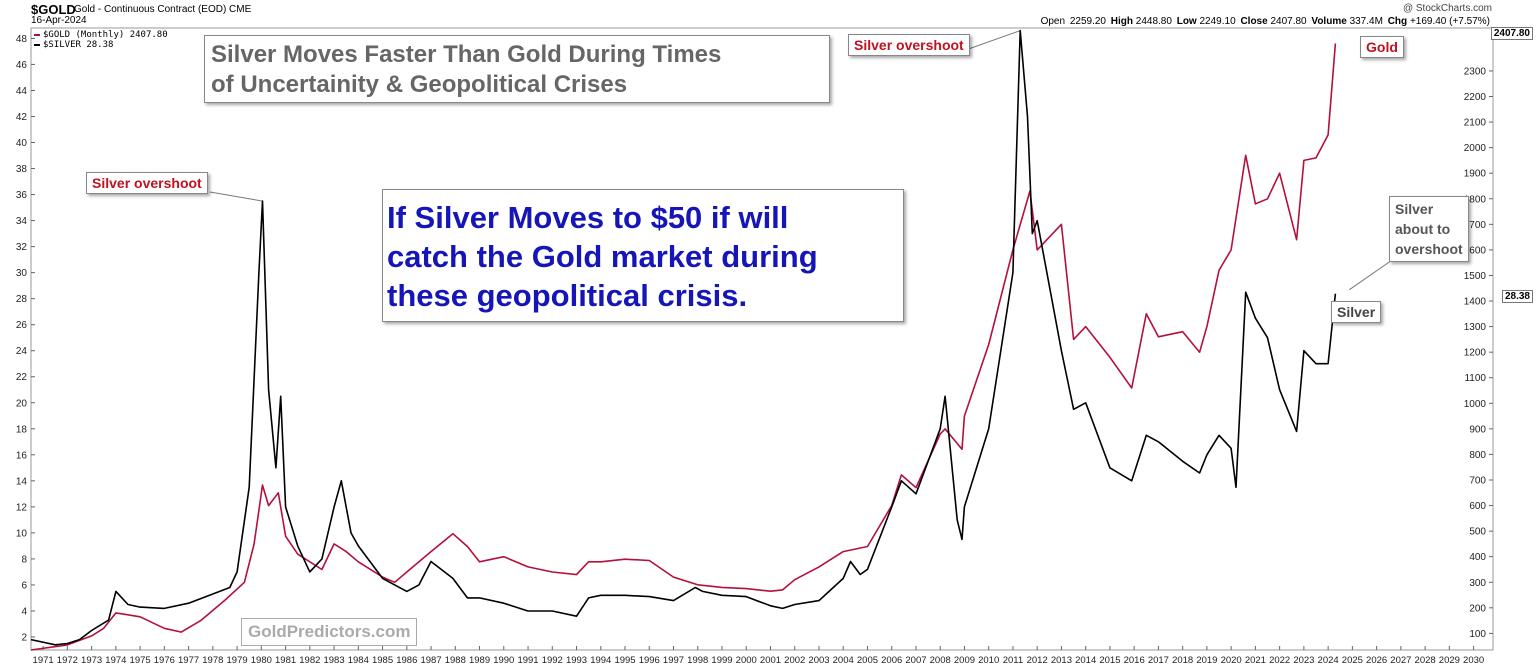 The width and height of the screenshot is (1536, 668). Describe the element at coordinates (140, 660) in the screenshot. I see `x-tick-label: 1975` at that location.